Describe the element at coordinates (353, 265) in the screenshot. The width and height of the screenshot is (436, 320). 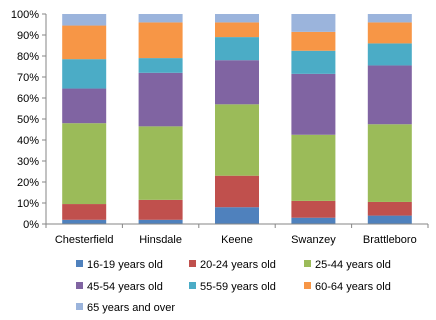
I see `legend-label: 25-44 years old` at that location.